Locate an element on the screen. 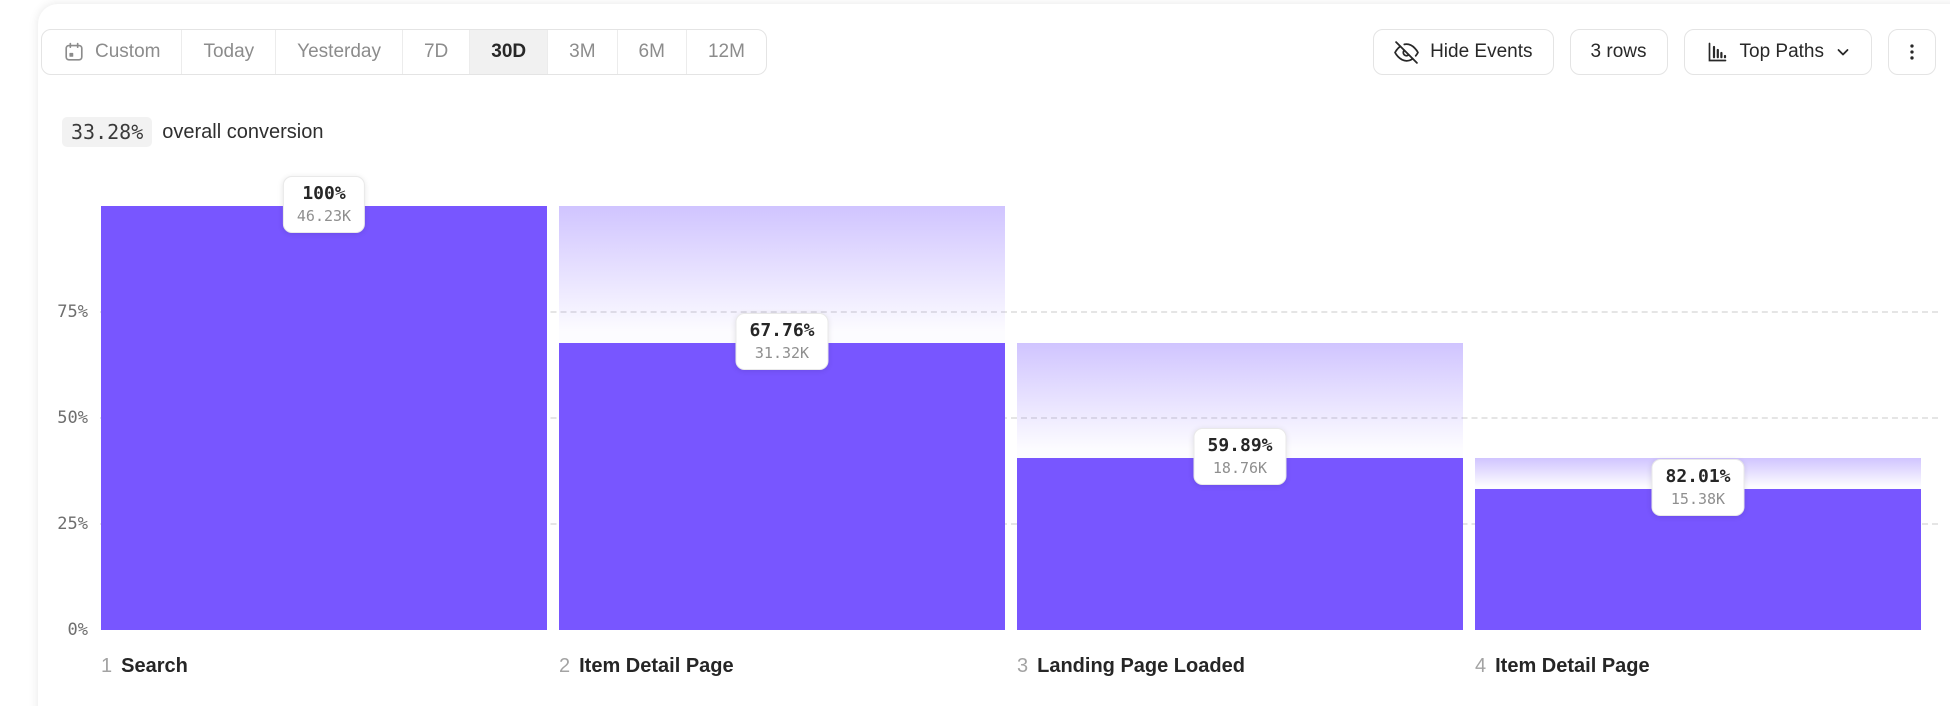 The width and height of the screenshot is (1950, 706). step-label-3: 3 Landing Page Loaded is located at coordinates (1131, 666).